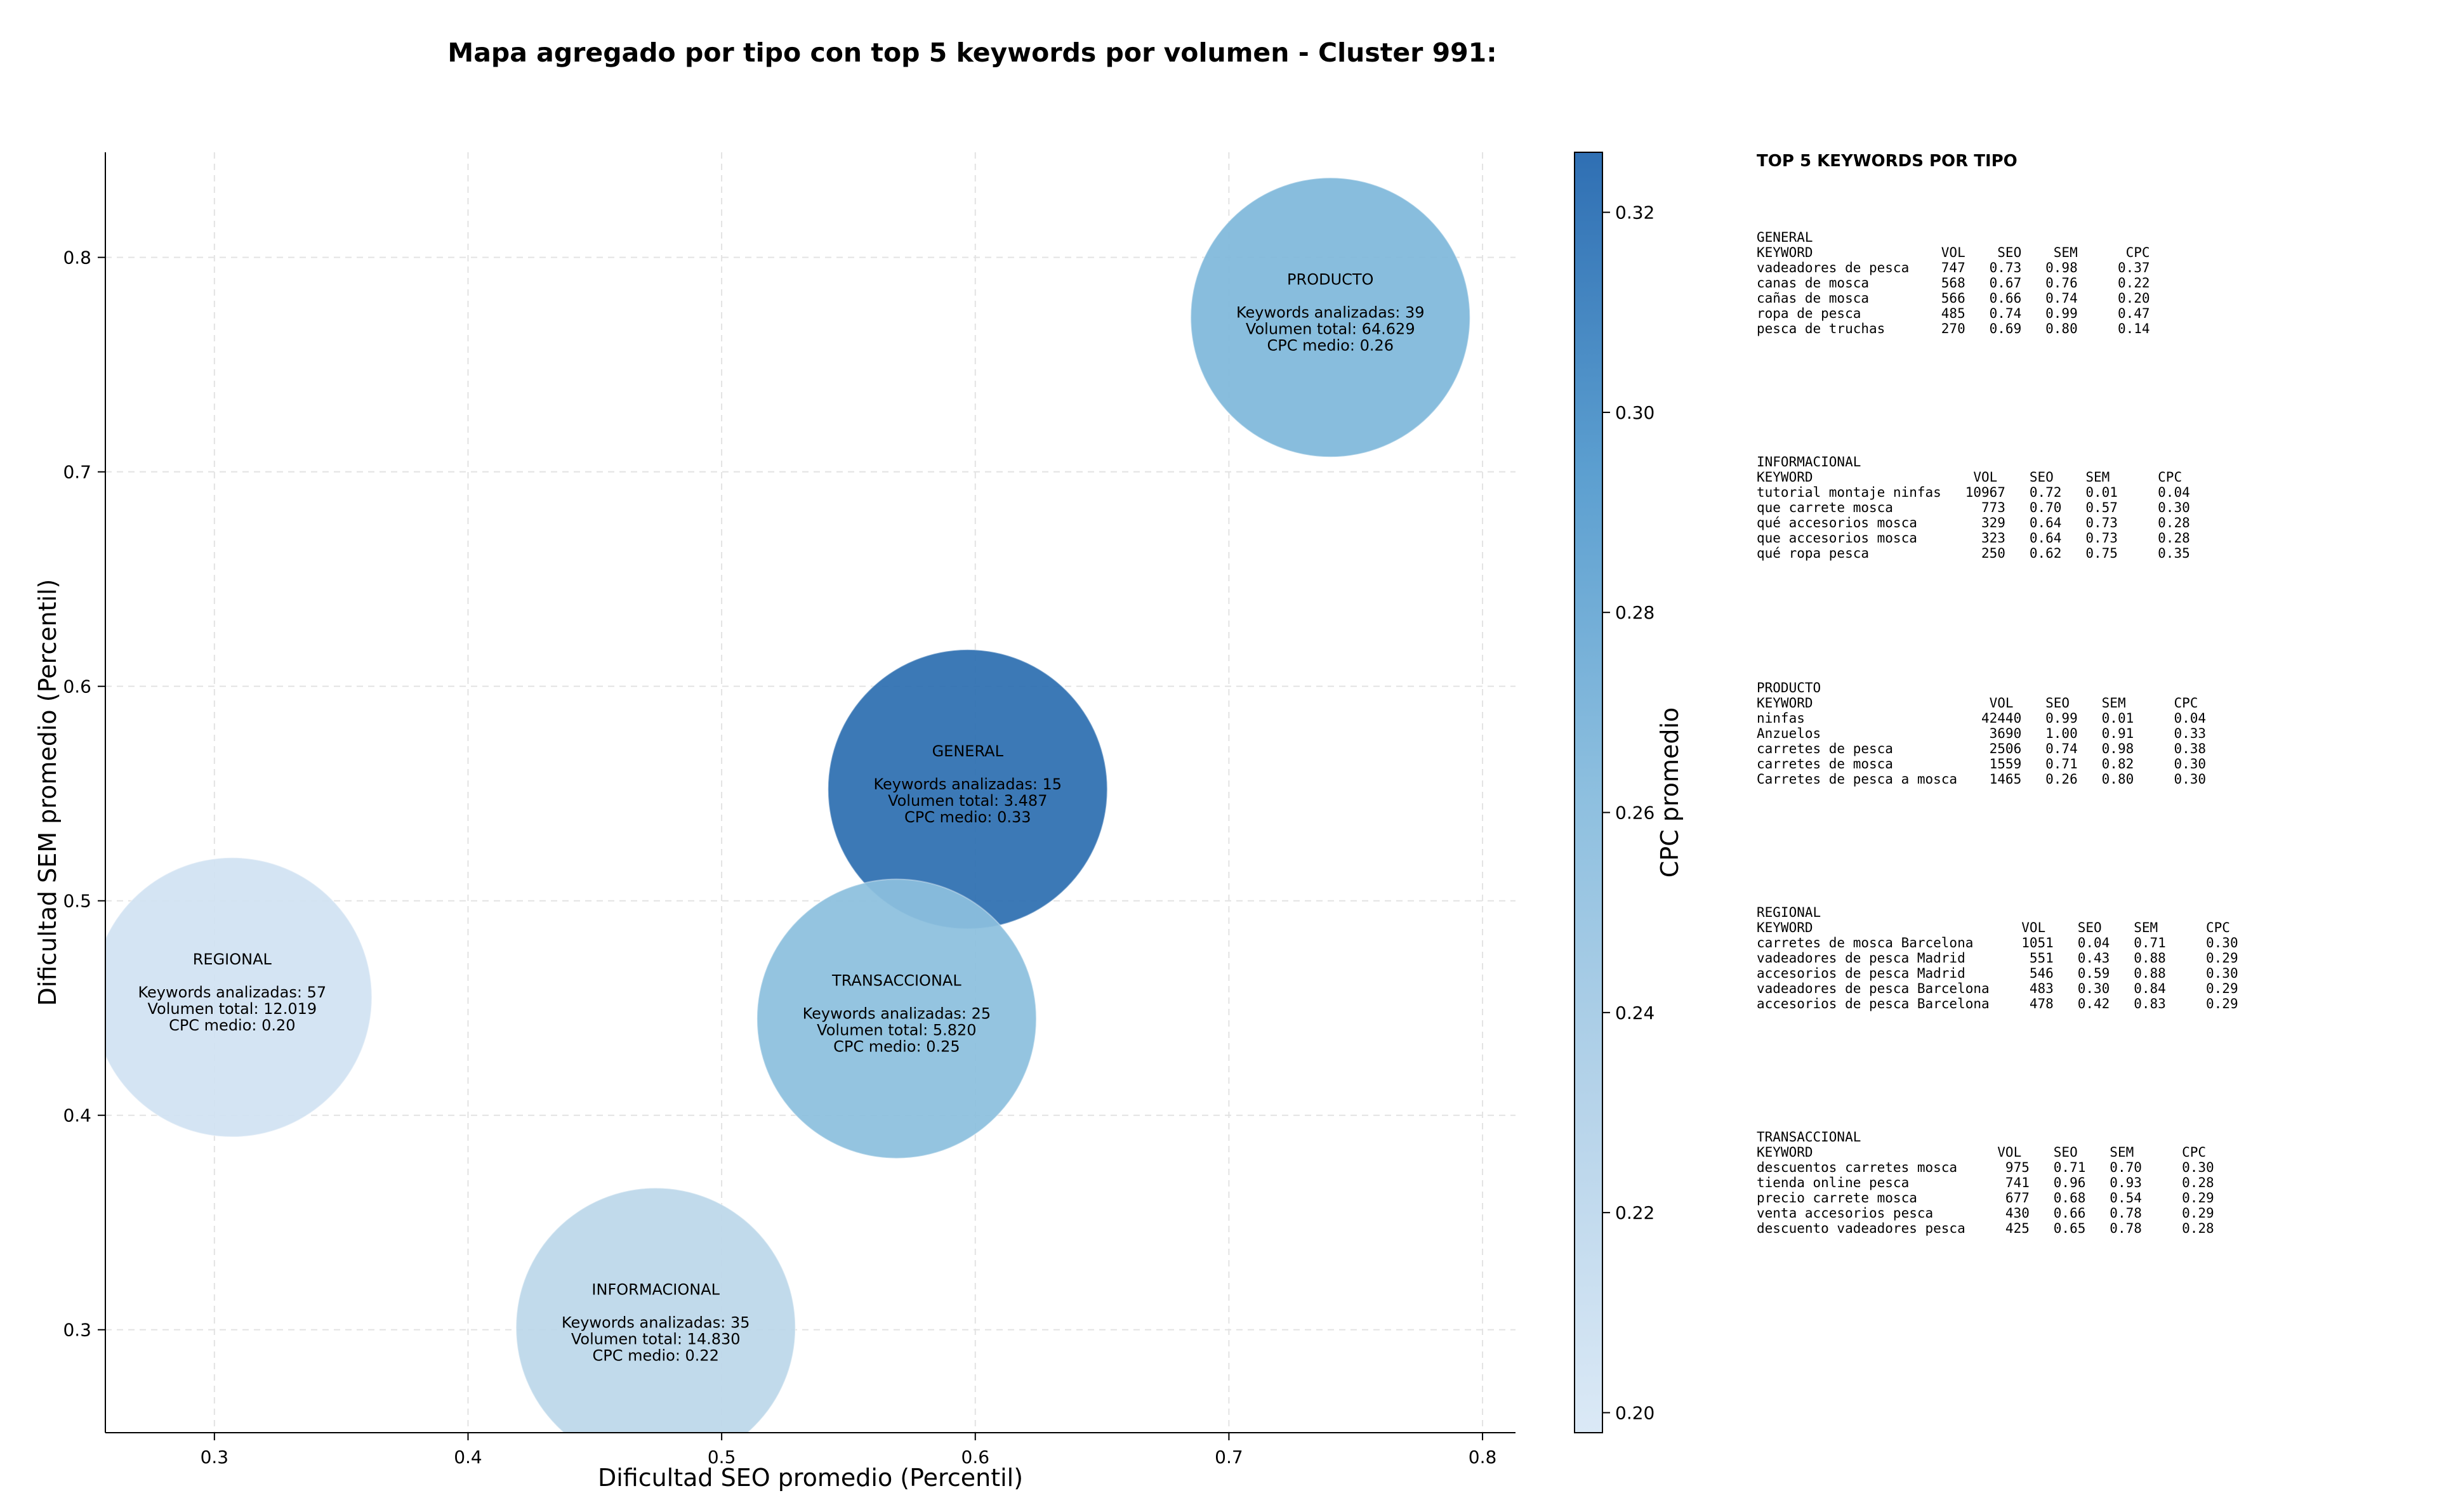 The image size is (2437, 1512). Describe the element at coordinates (1634, 213) in the screenshot. I see `colorbar-tick-label: 0.32` at that location.